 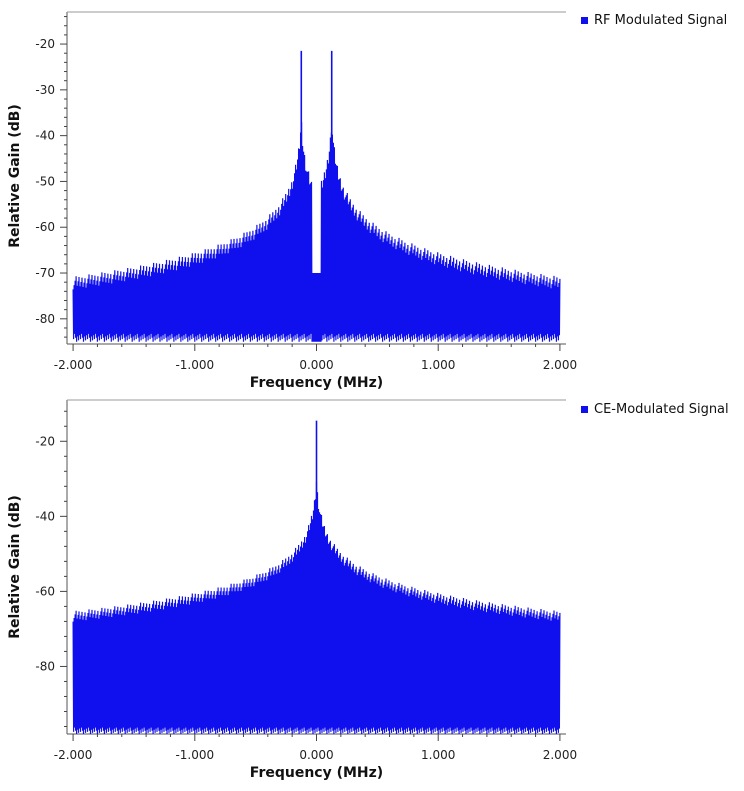 I want to click on y-tick-label: -30, so click(x=45, y=90).